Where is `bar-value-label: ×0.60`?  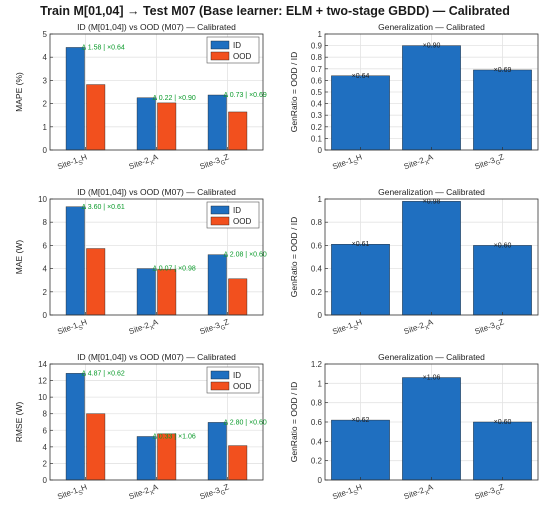
bar-value-label: ×0.60 is located at coordinates (503, 245).